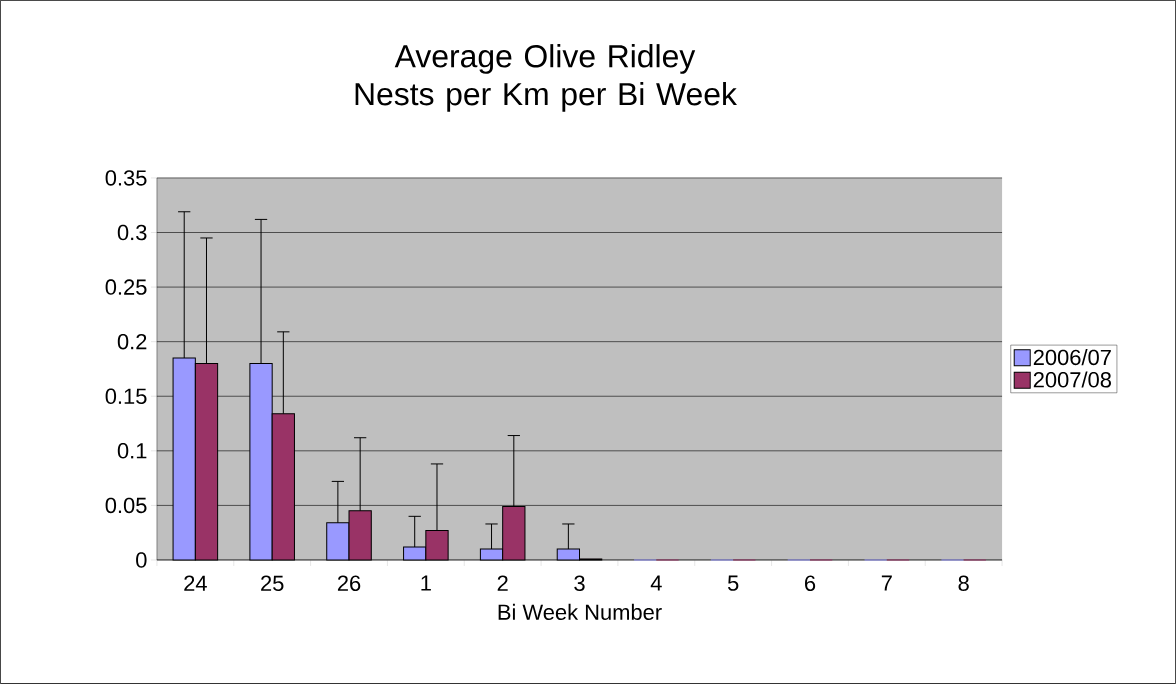  I want to click on x-axis-title: Bi Week Number, so click(580, 612).